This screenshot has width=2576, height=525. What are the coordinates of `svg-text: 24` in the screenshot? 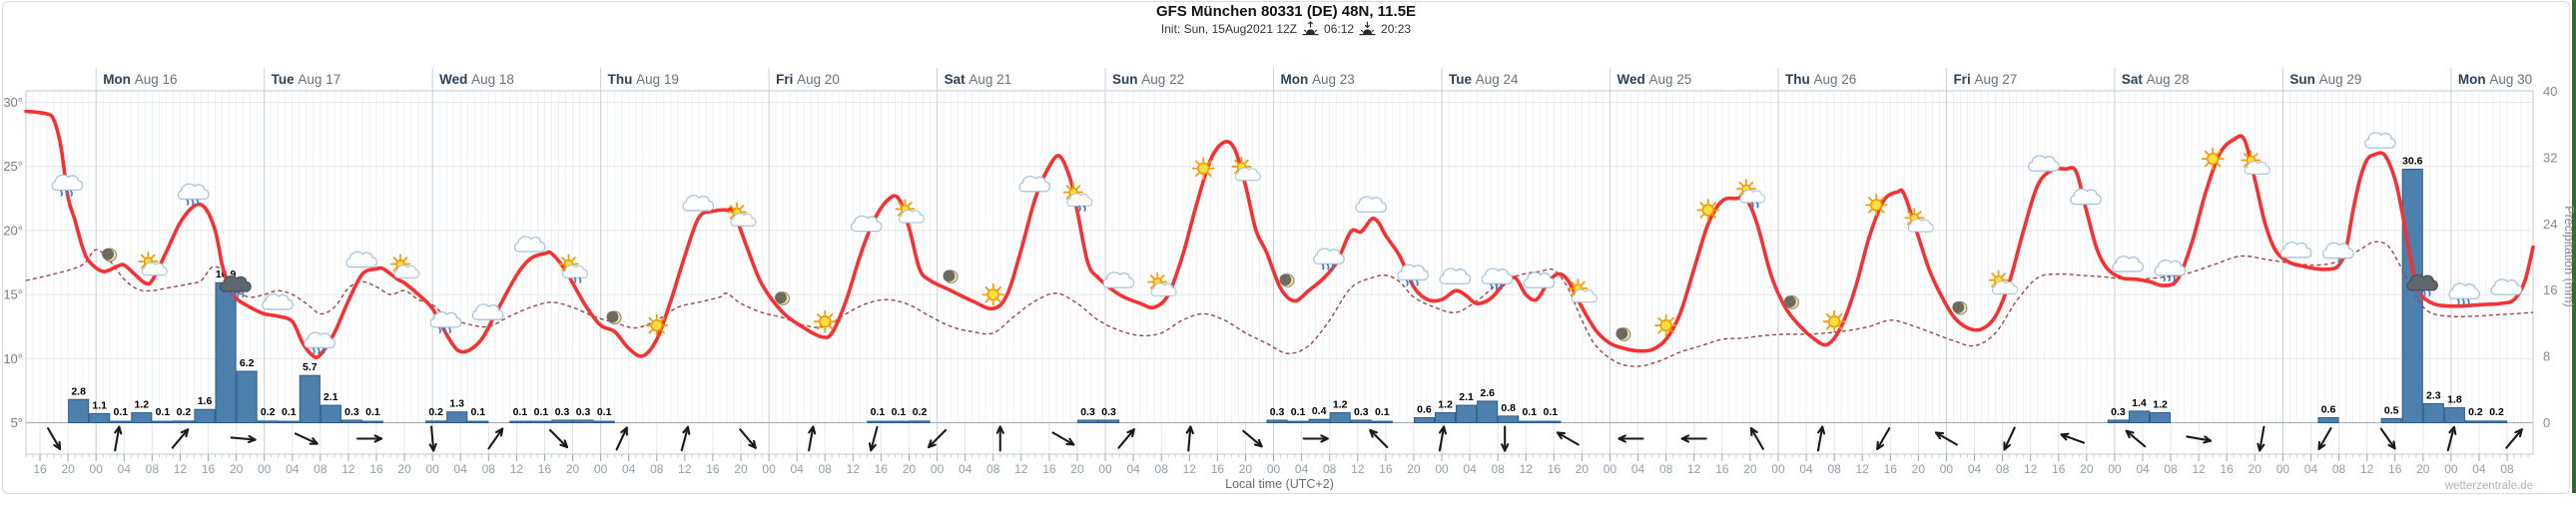 It's located at (2550, 224).